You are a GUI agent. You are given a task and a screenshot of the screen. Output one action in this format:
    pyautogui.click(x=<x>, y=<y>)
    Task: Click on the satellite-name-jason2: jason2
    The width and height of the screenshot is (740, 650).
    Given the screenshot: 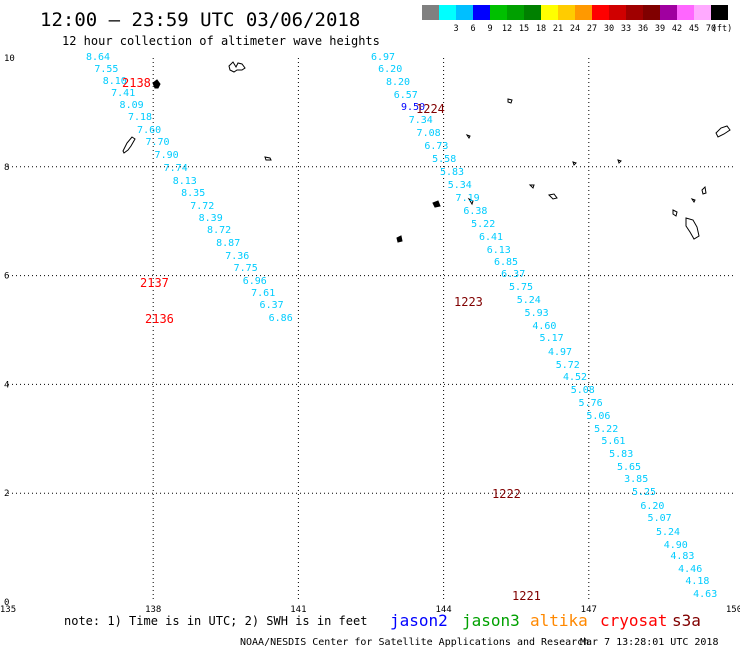 What is the action you would take?
    pyautogui.click(x=419, y=620)
    